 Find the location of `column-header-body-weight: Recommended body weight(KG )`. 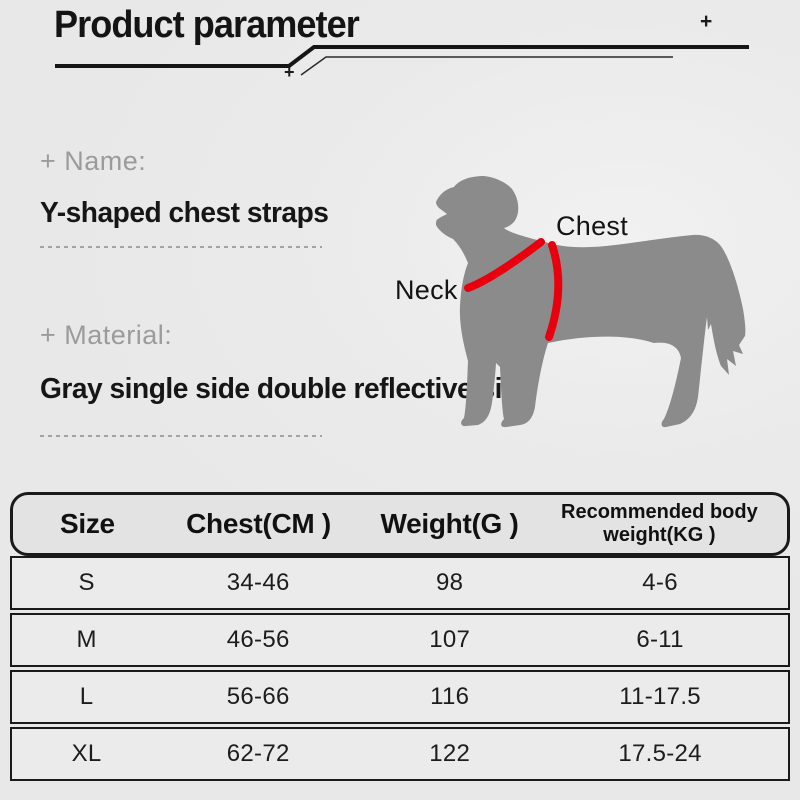

column-header-body-weight: Recommended body weight(KG ) is located at coordinates (659, 523).